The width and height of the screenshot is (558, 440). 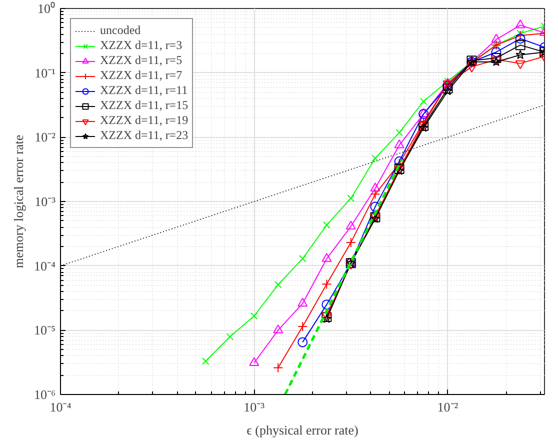 I want to click on x-tick-label: 10⁻³, so click(x=254, y=407).